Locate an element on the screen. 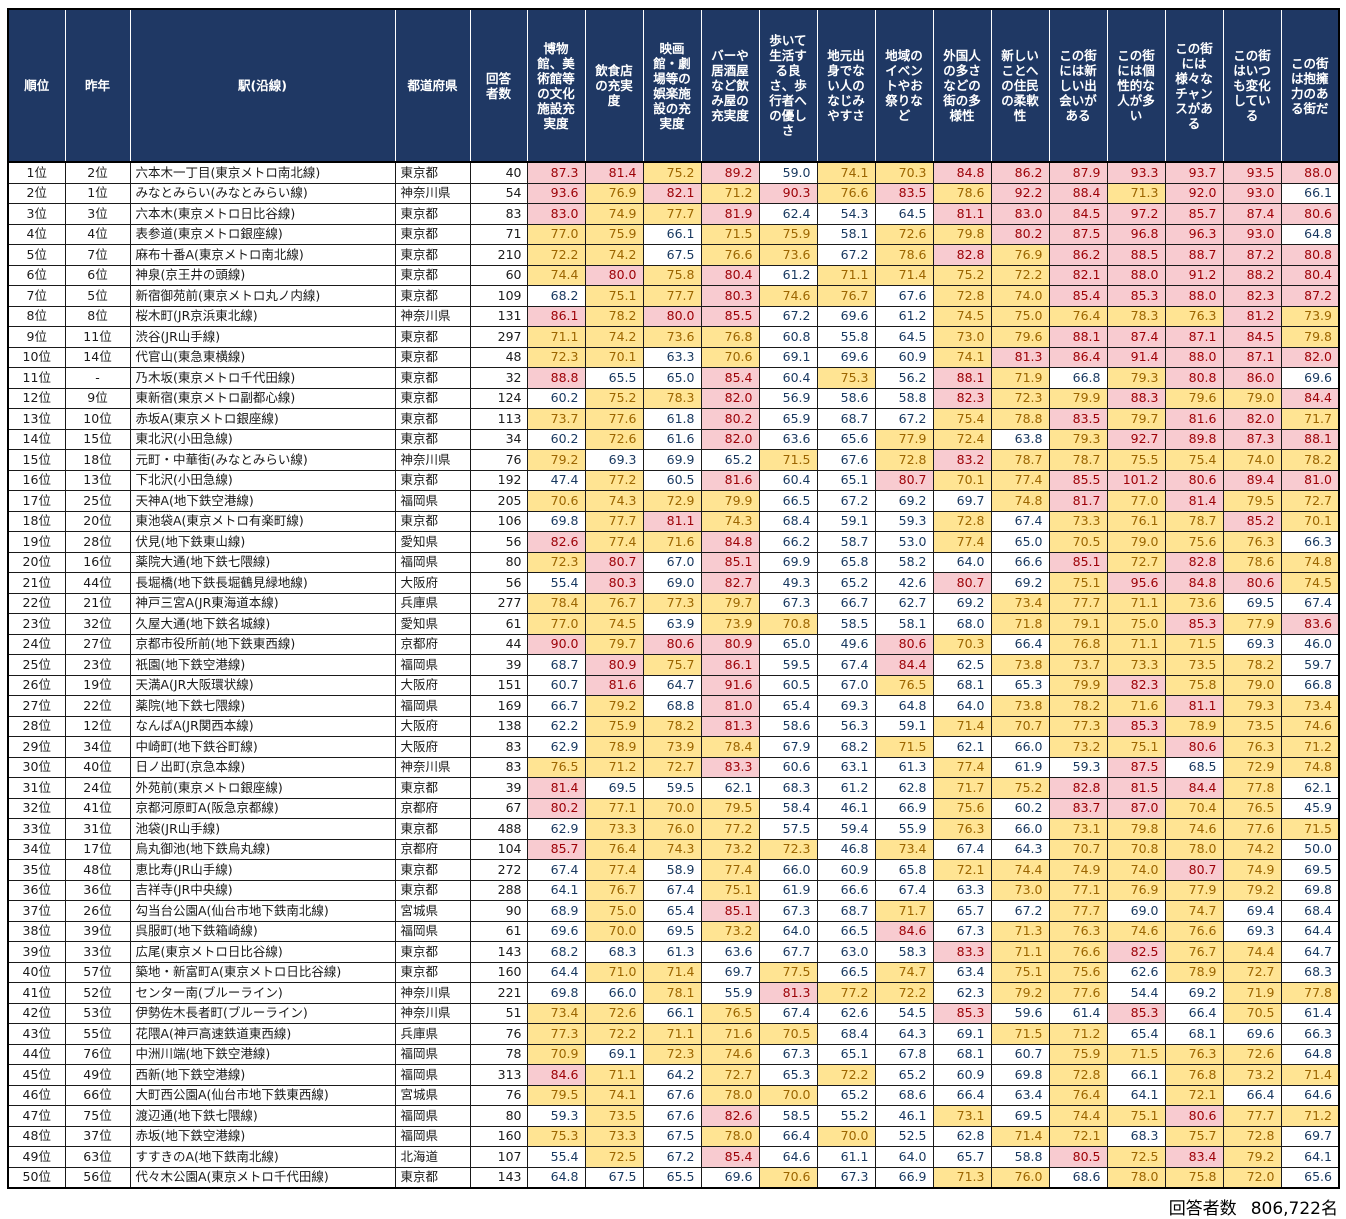  score-cell: 60.5 is located at coordinates (788, 685).